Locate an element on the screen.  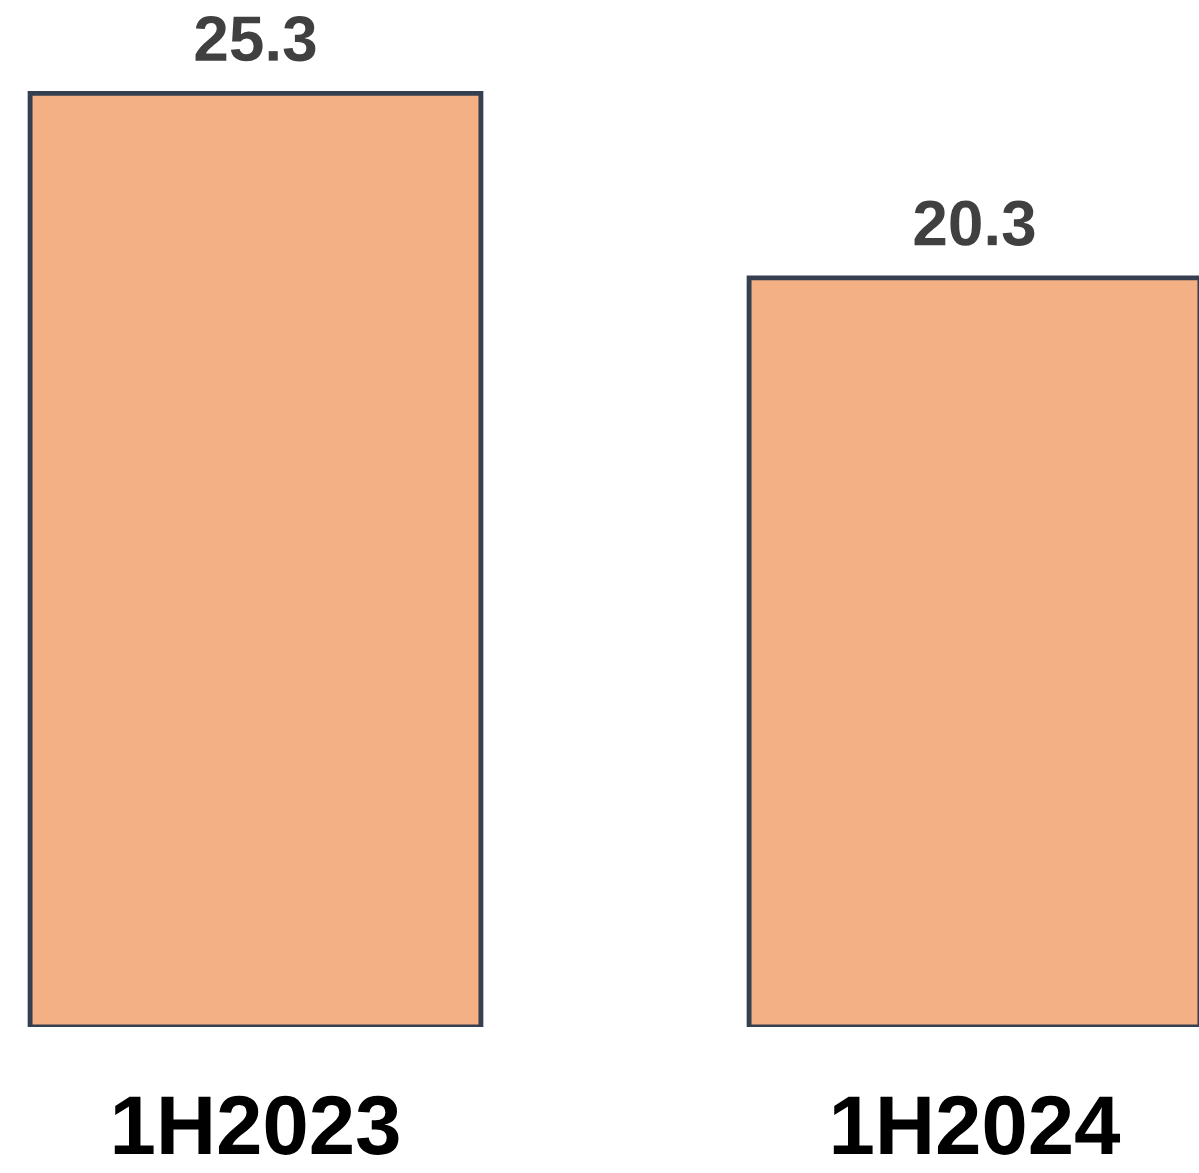
x-tick-label: 1H2023 is located at coordinates (256, 1125).